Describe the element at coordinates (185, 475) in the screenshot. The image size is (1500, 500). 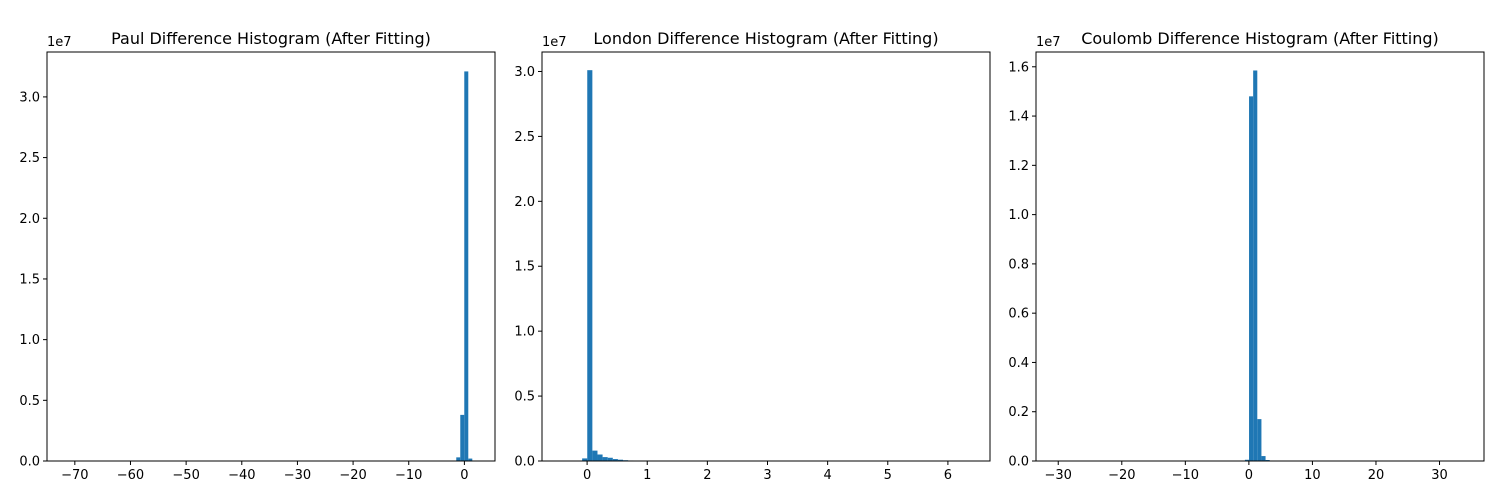
I see `x-tick-label: −50` at that location.